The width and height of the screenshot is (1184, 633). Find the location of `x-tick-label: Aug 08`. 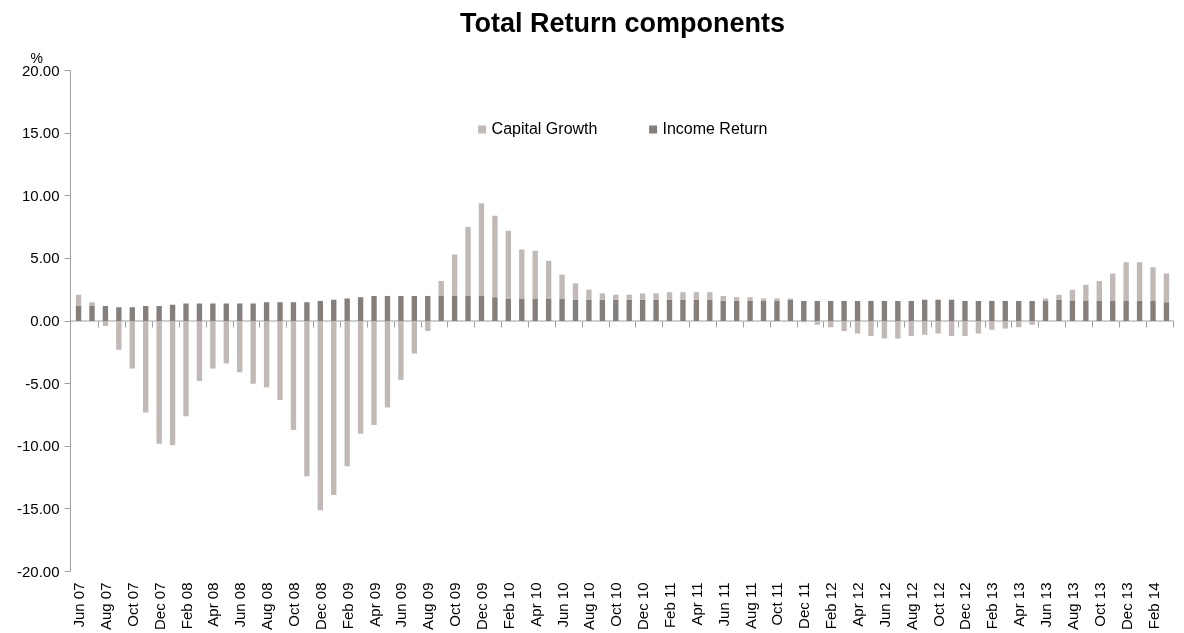

x-tick-label: Aug 08 is located at coordinates (267, 606).